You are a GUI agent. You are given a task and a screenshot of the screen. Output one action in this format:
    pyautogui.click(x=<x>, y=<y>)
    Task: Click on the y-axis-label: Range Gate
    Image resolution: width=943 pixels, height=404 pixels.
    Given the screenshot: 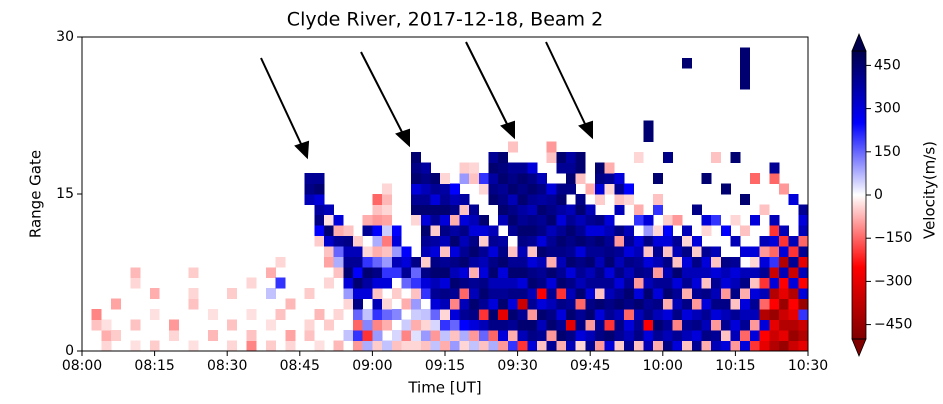 What is the action you would take?
    pyautogui.click(x=36, y=194)
    